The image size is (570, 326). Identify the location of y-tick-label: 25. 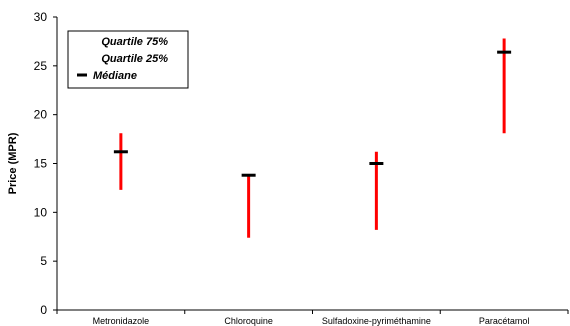
(41, 66).